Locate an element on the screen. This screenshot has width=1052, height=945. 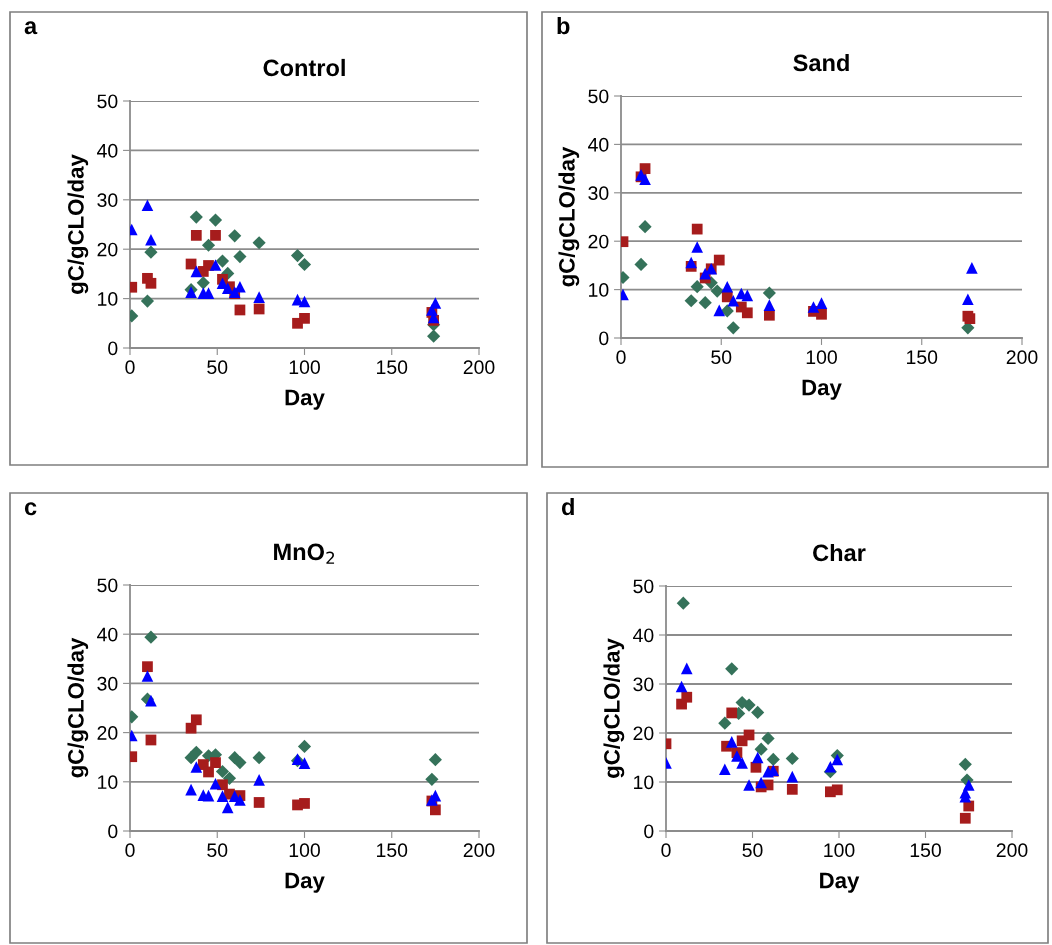
chart-title: MnO$_{2}$ is located at coordinates (304, 553).